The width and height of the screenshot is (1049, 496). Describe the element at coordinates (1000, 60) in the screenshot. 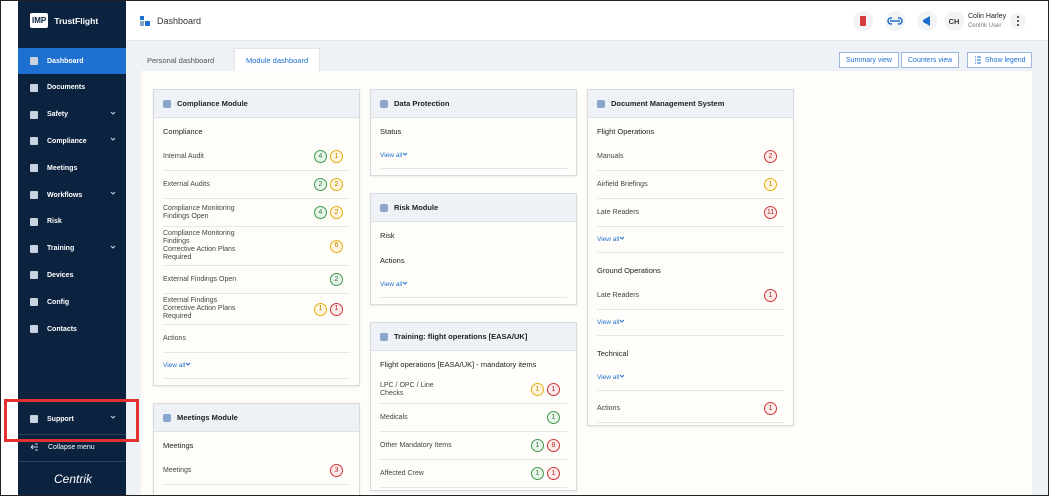

I see `button: Show legend` at that location.